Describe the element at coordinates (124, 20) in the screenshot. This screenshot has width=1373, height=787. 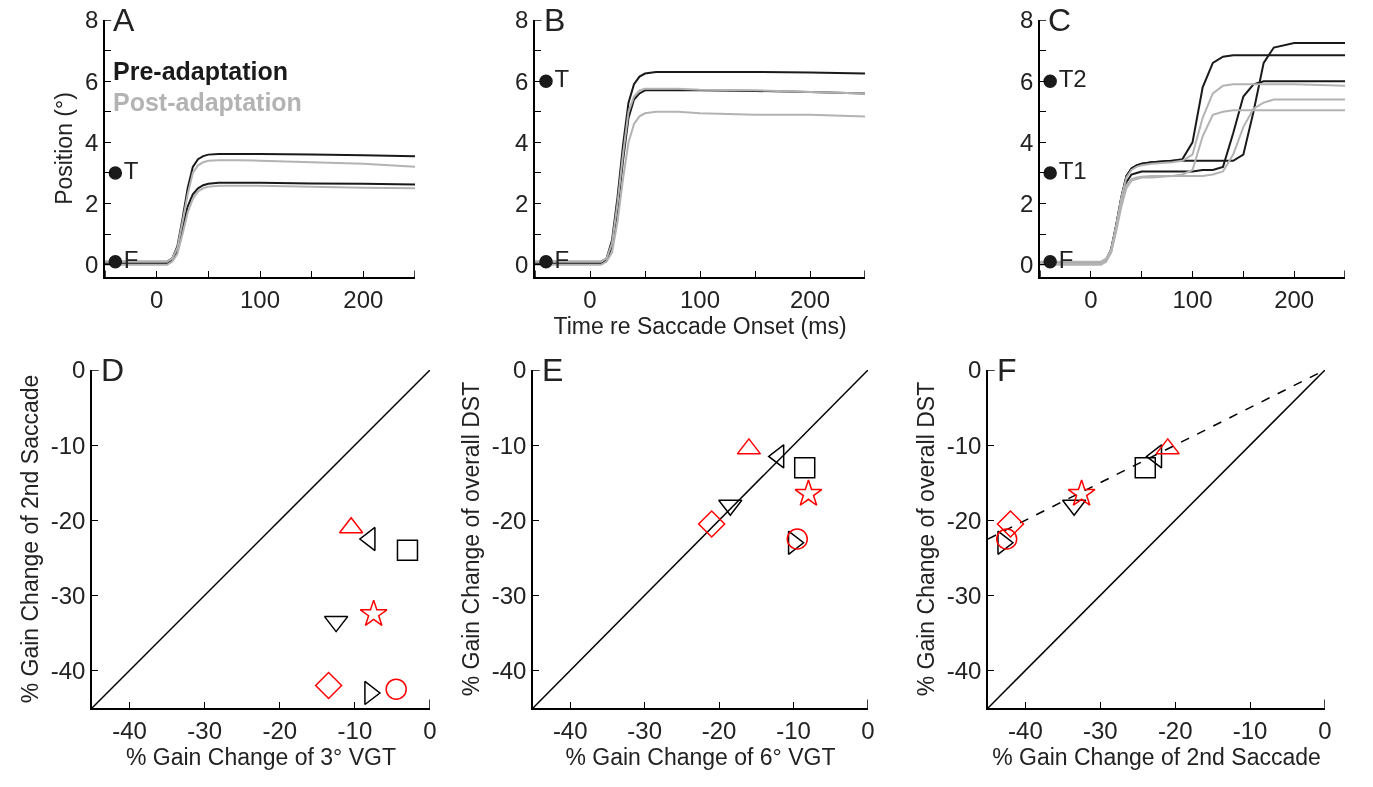
I see `annotation: A` at that location.